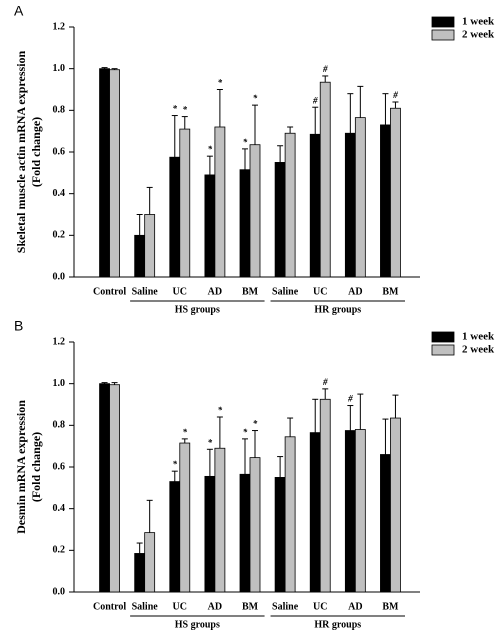 The image size is (500, 633). What do you see at coordinates (21, 467) in the screenshot?
I see `y-axis-label: Desmin mRNA expression` at bounding box center [21, 467].